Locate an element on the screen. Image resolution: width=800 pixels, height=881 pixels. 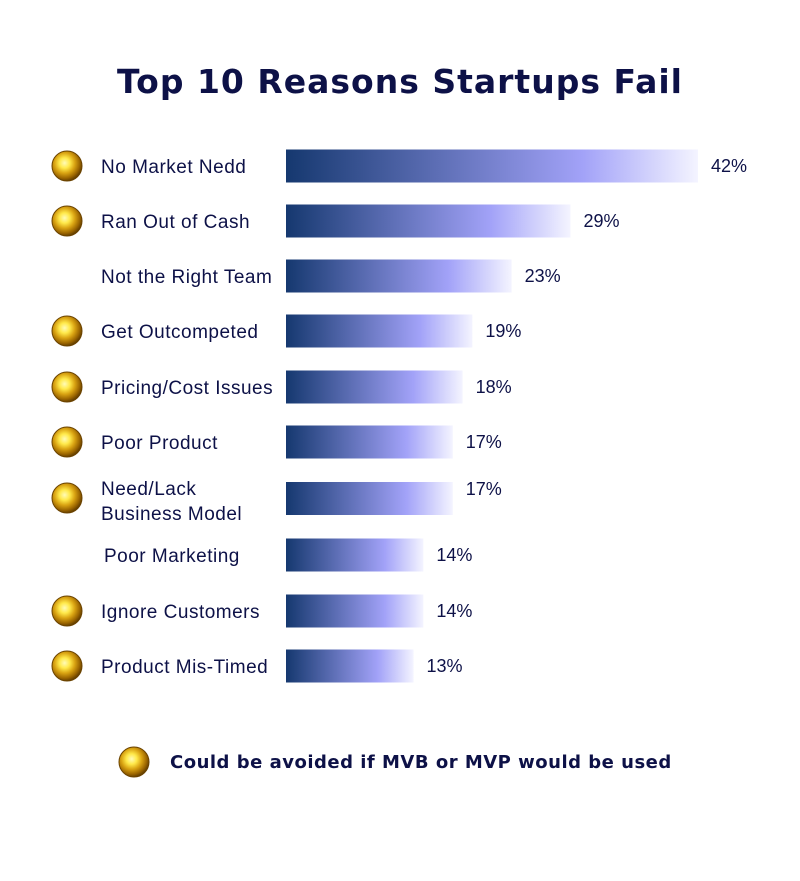
bar-row: No Market Nedd 42% is located at coordinates (399, 166).